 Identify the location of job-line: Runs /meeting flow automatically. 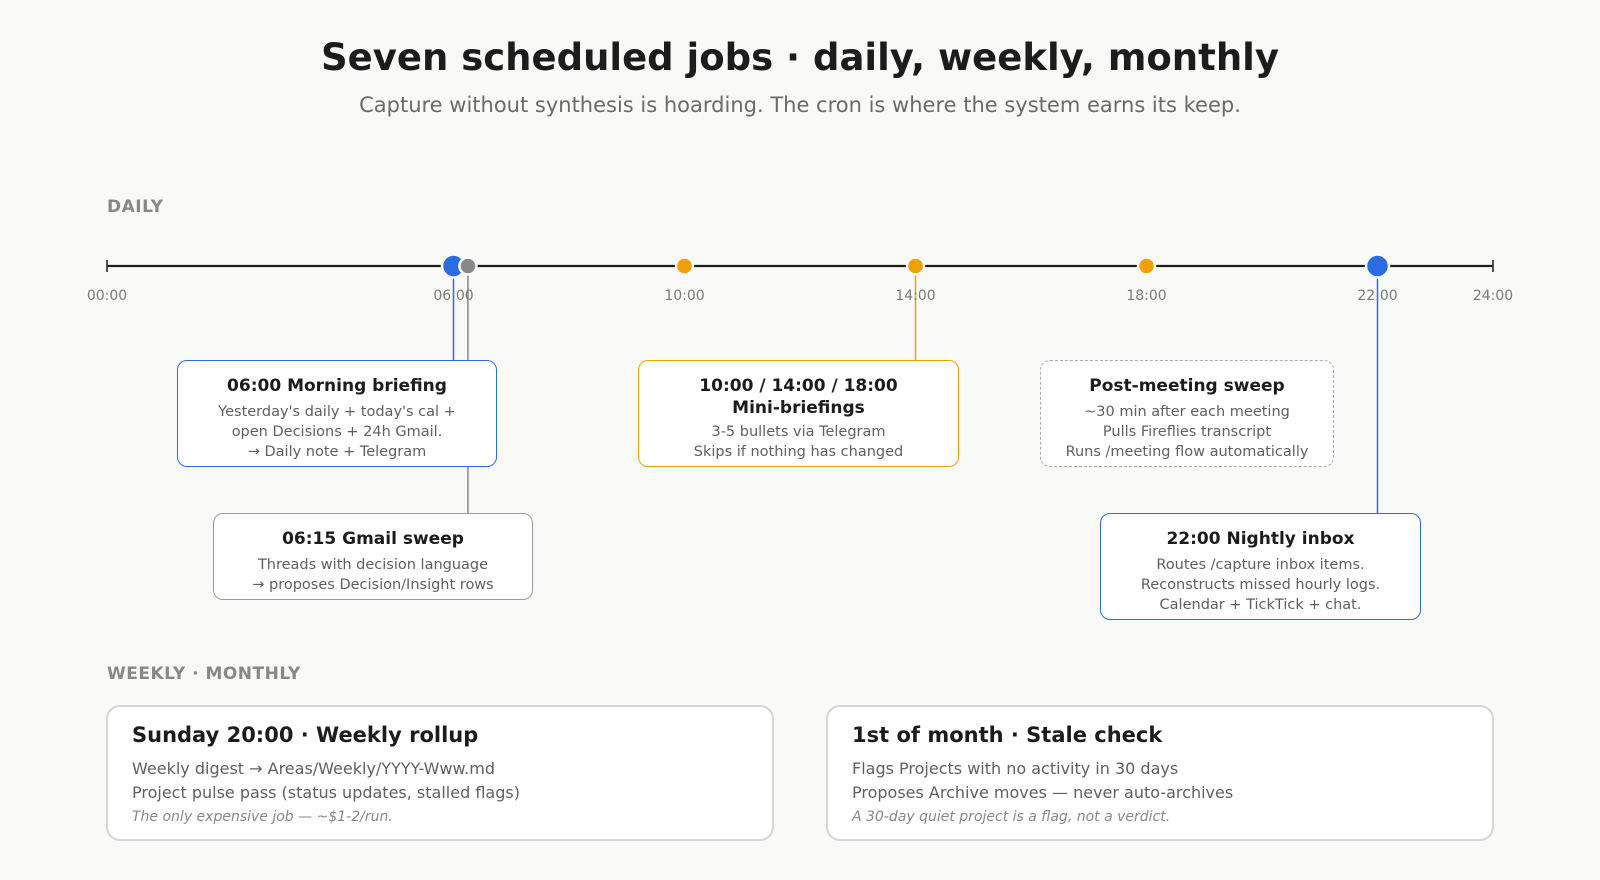
(1187, 452).